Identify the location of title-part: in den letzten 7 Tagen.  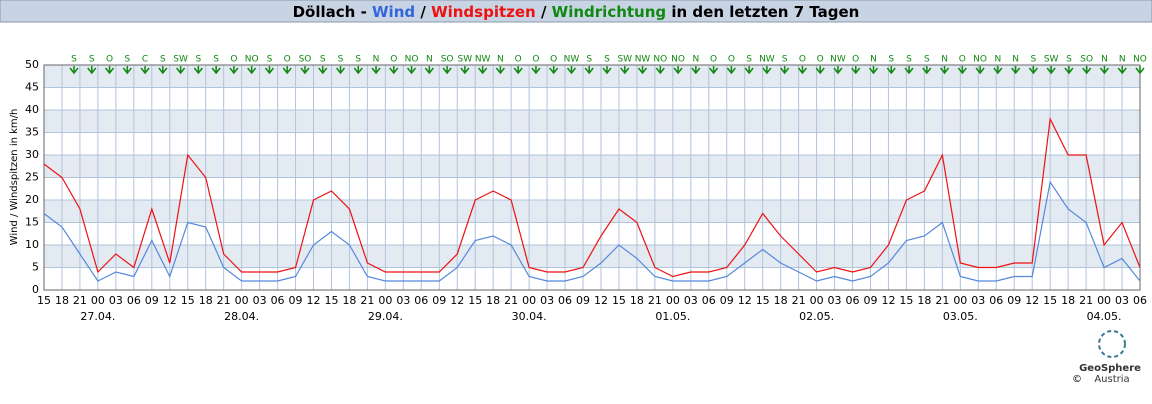
(762, 12).